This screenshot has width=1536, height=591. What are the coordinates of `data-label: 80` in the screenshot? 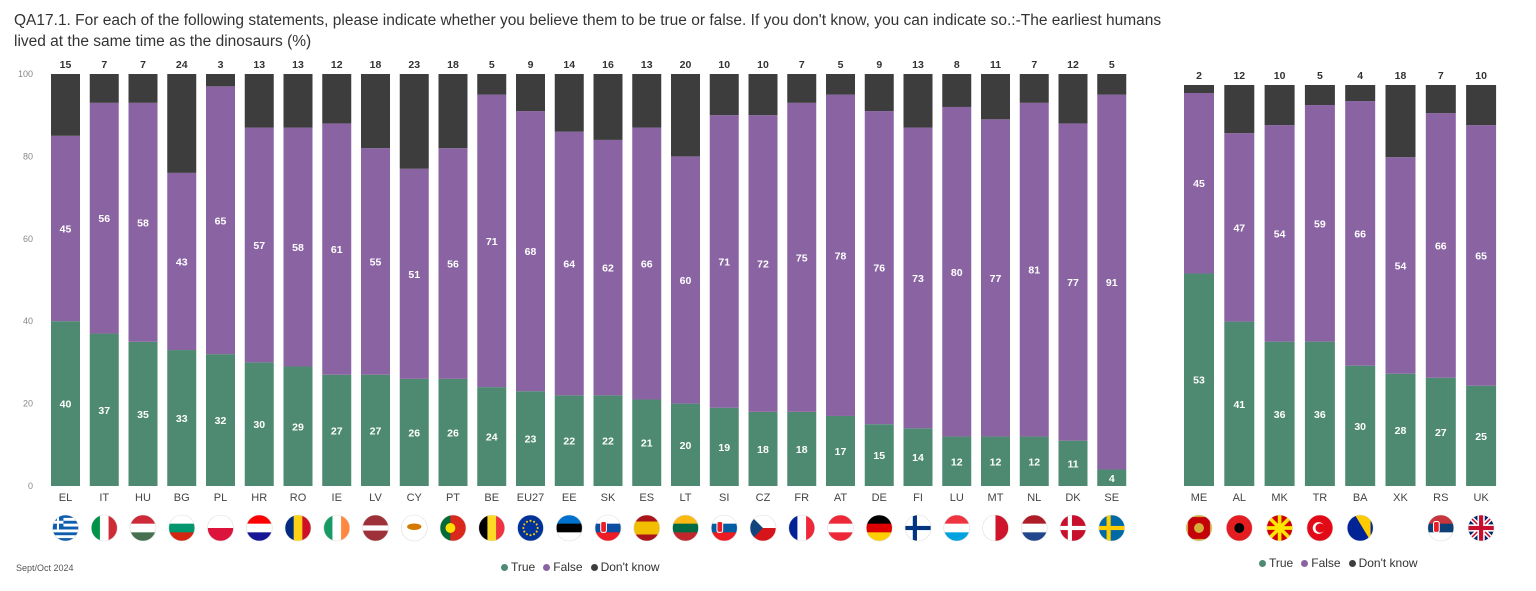 It's located at (957, 273).